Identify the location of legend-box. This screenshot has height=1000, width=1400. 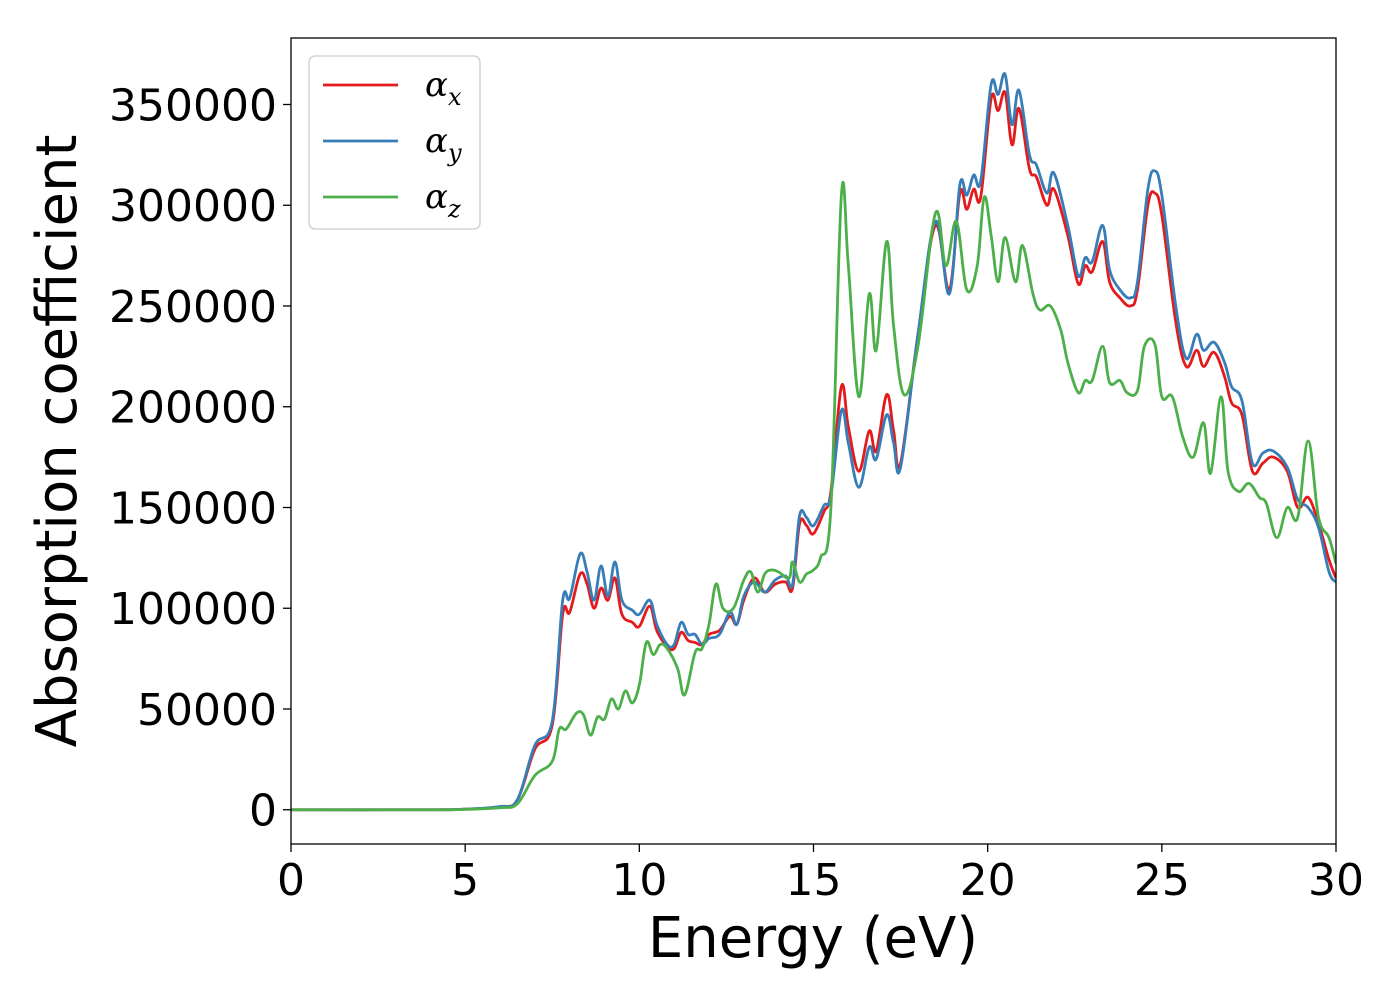
(394, 142).